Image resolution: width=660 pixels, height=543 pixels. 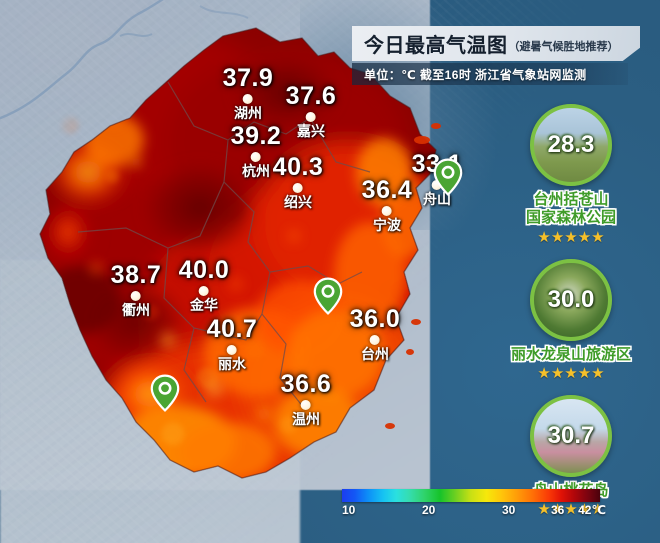 What do you see at coordinates (232, 344) in the screenshot?
I see `city-temperature-label: 40.7 丽水` at bounding box center [232, 344].